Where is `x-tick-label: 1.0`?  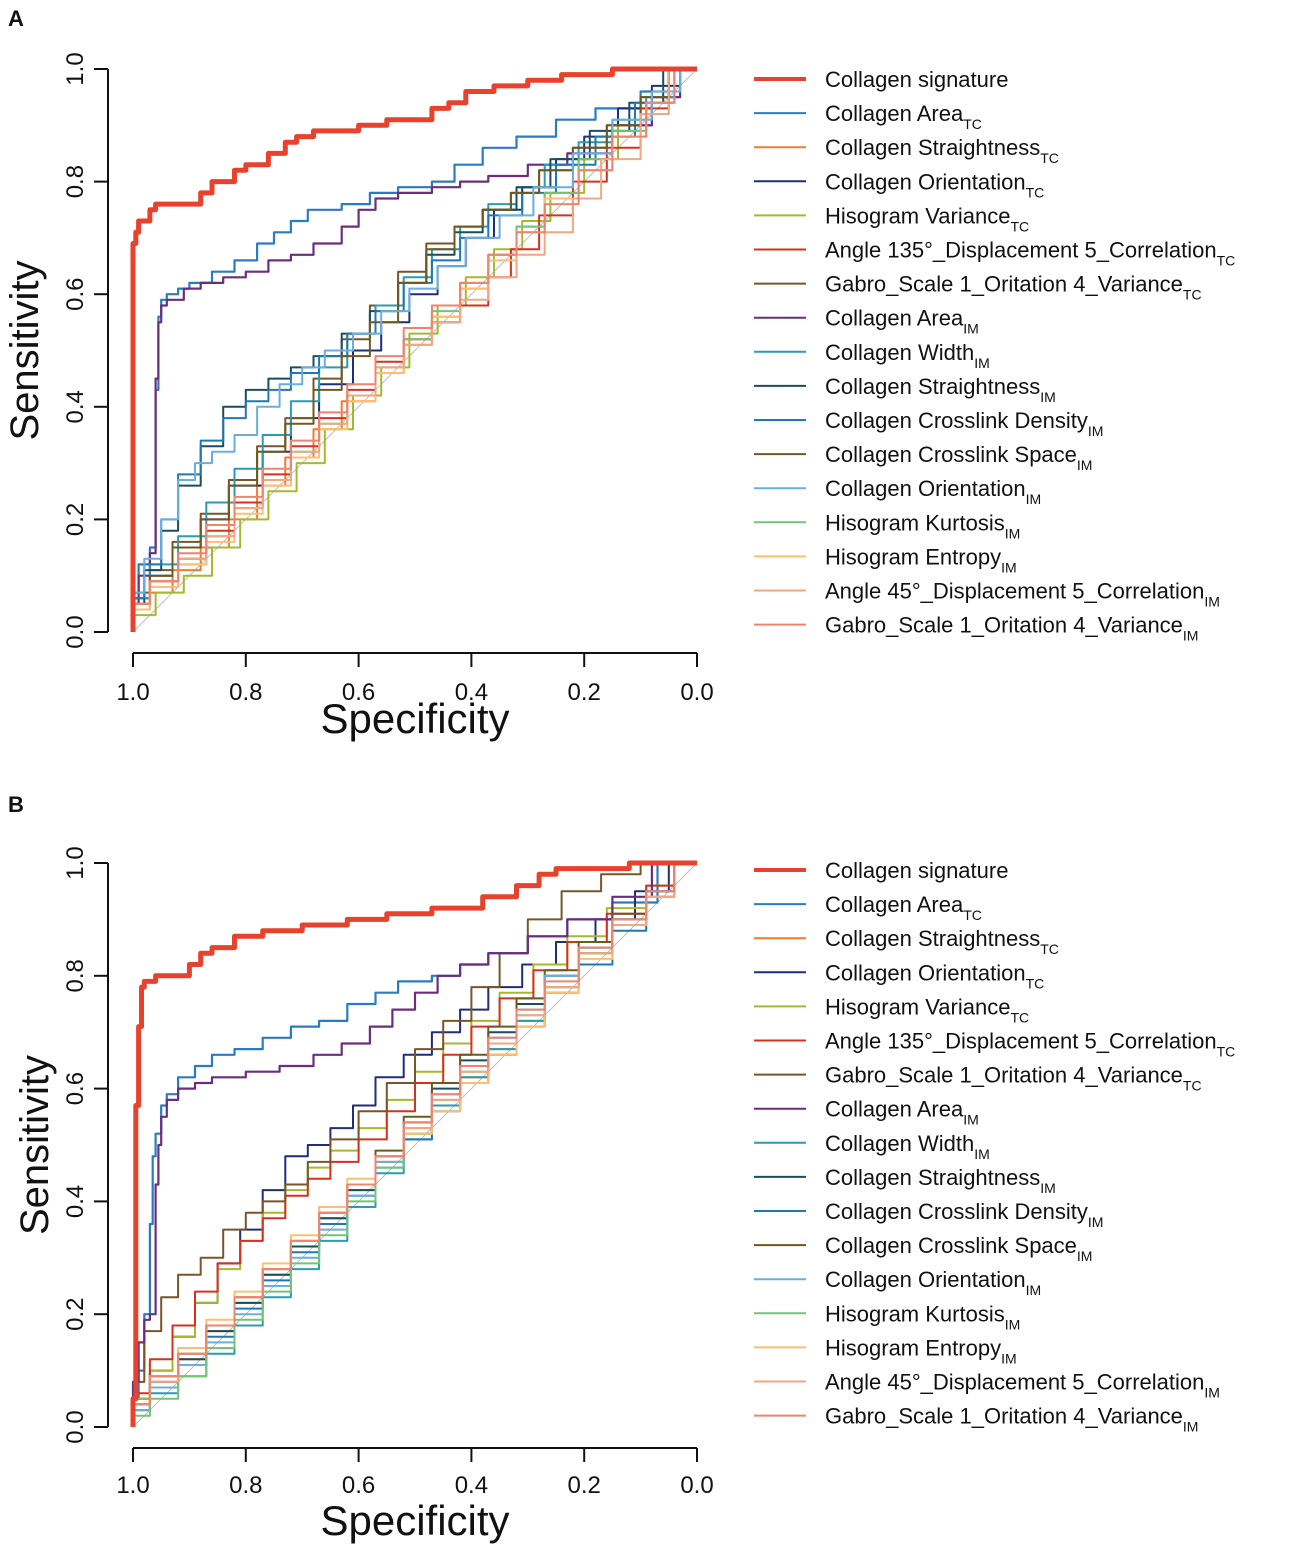
x-tick-label: 1.0 is located at coordinates (132, 692).